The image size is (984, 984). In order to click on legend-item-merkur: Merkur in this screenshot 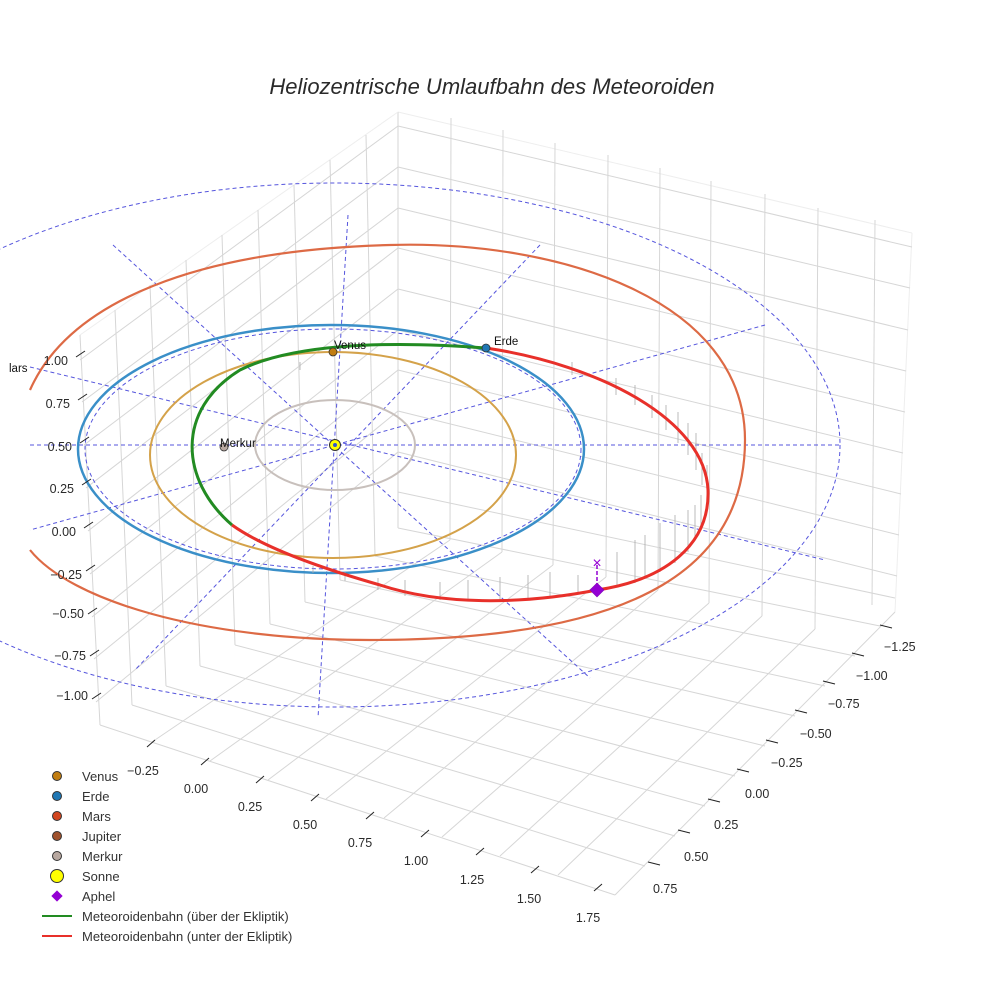, I will do `click(166, 856)`.